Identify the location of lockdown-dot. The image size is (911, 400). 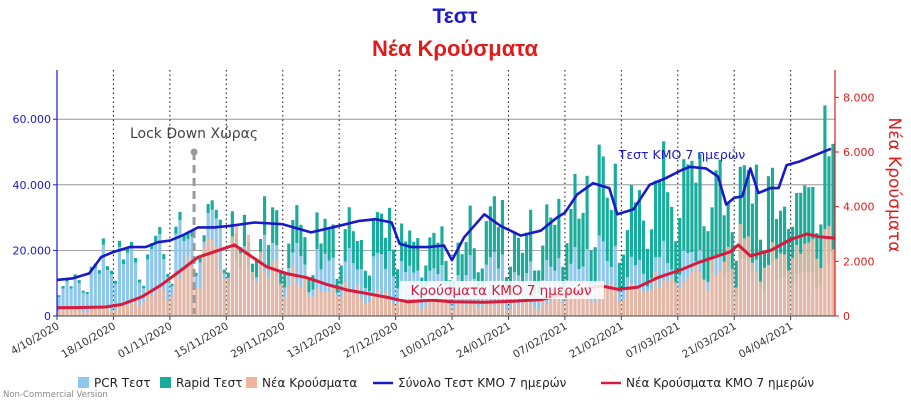
(194, 152).